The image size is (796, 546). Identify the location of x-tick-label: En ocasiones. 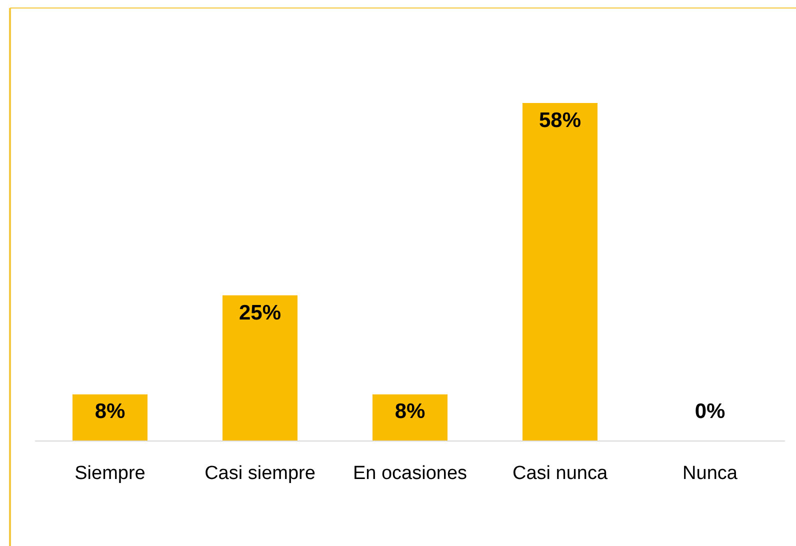
(410, 473).